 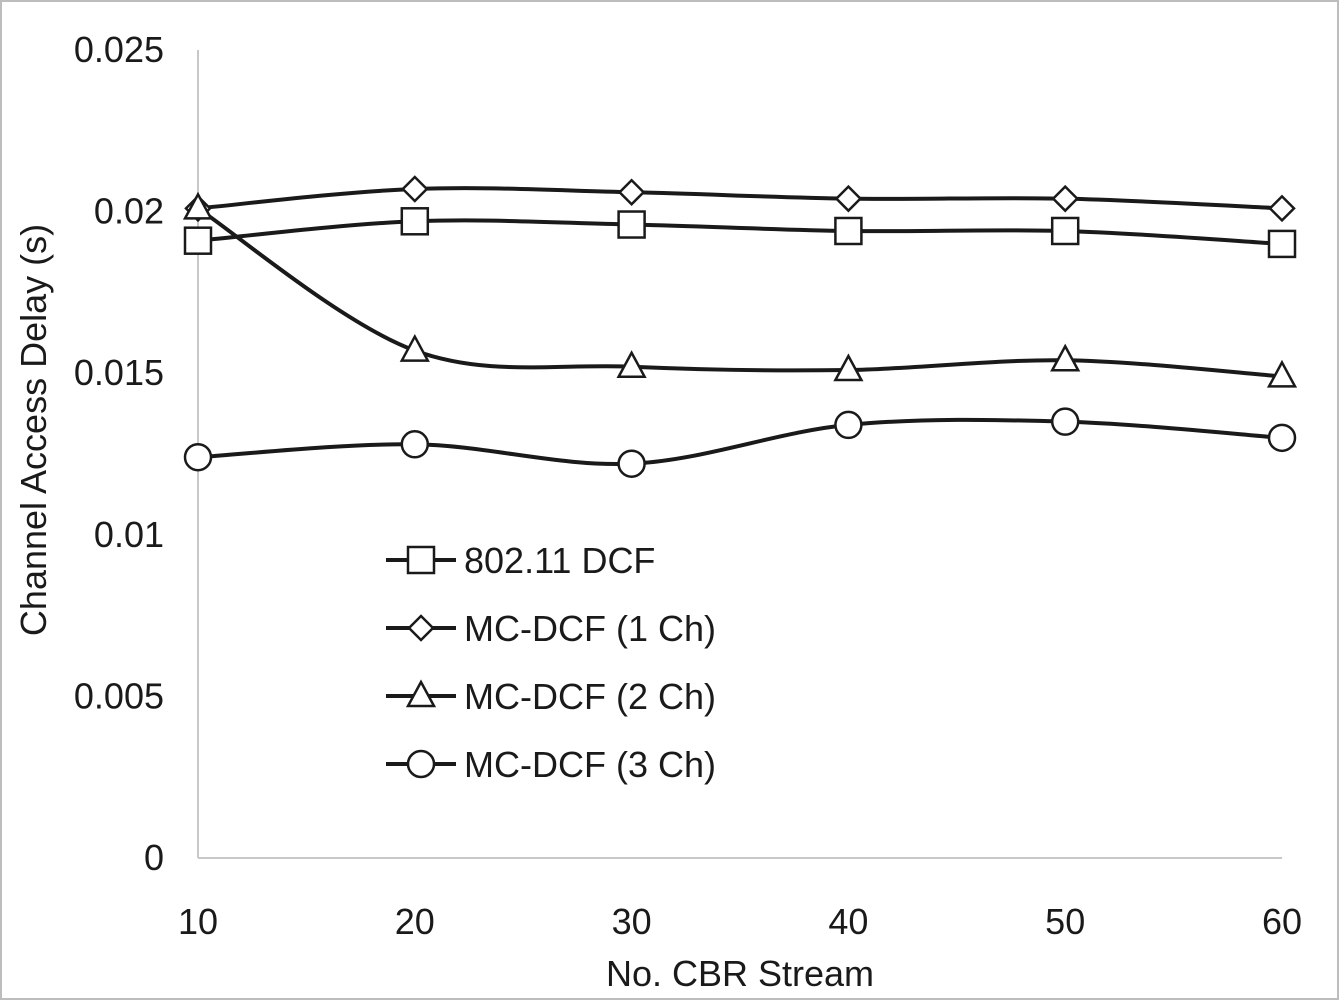 What do you see at coordinates (1282, 921) in the screenshot?
I see `x-tick-label: 60` at bounding box center [1282, 921].